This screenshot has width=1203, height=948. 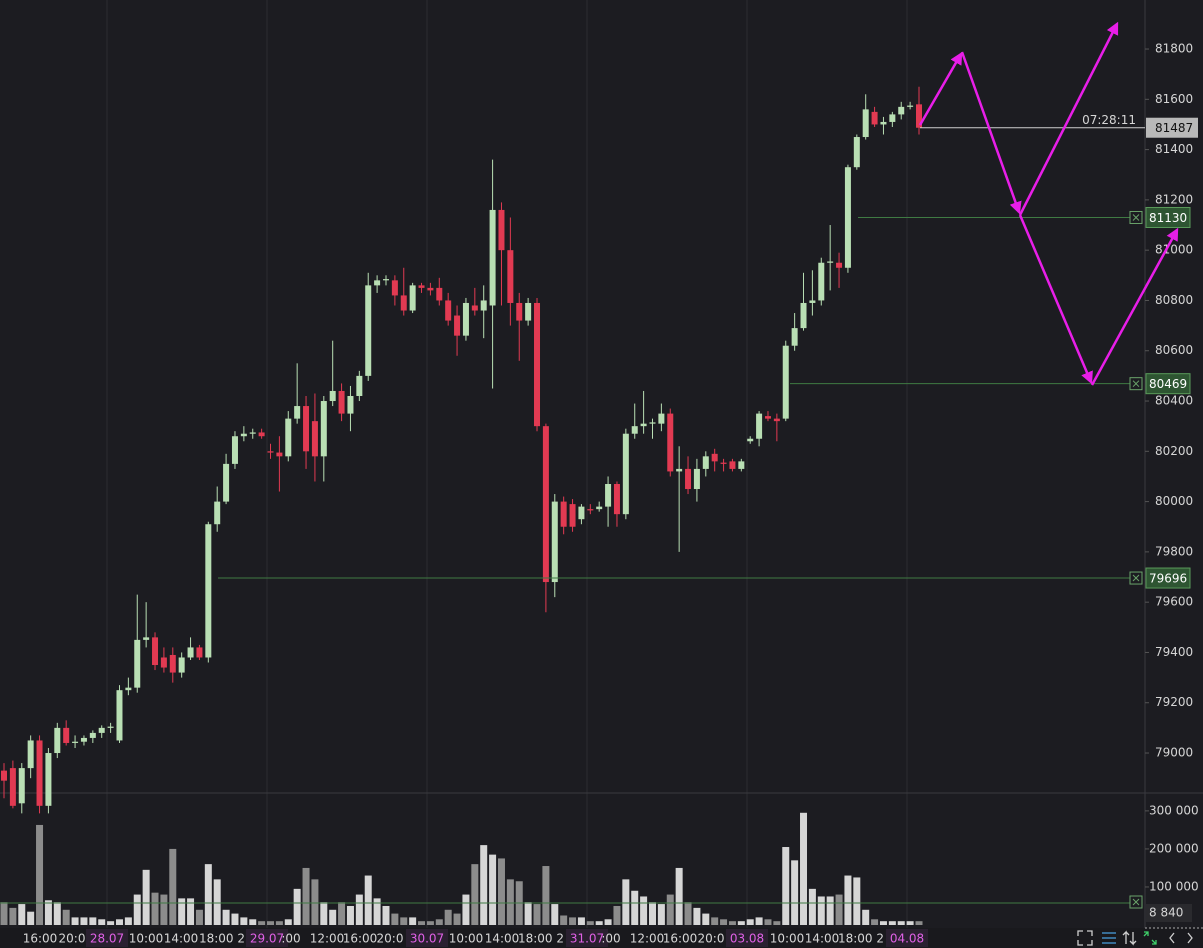 I want to click on y-tick-label: 100 000, so click(x=1174, y=886).